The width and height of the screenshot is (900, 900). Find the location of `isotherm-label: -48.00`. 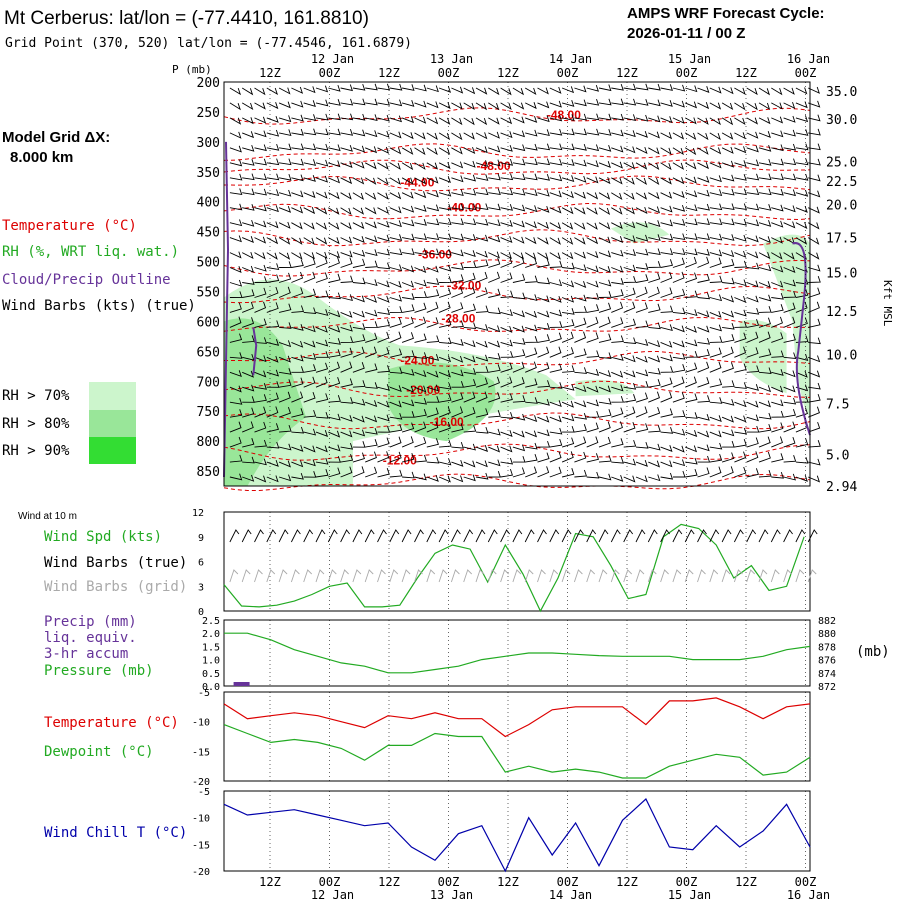

isotherm-label: -48.00 is located at coordinates (564, 115).